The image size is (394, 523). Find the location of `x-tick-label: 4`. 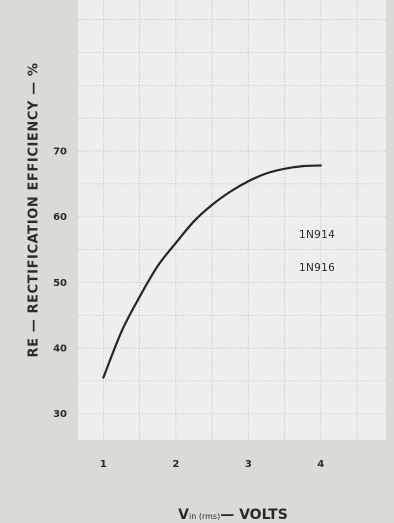

x-tick-label: 4 is located at coordinates (320, 464).